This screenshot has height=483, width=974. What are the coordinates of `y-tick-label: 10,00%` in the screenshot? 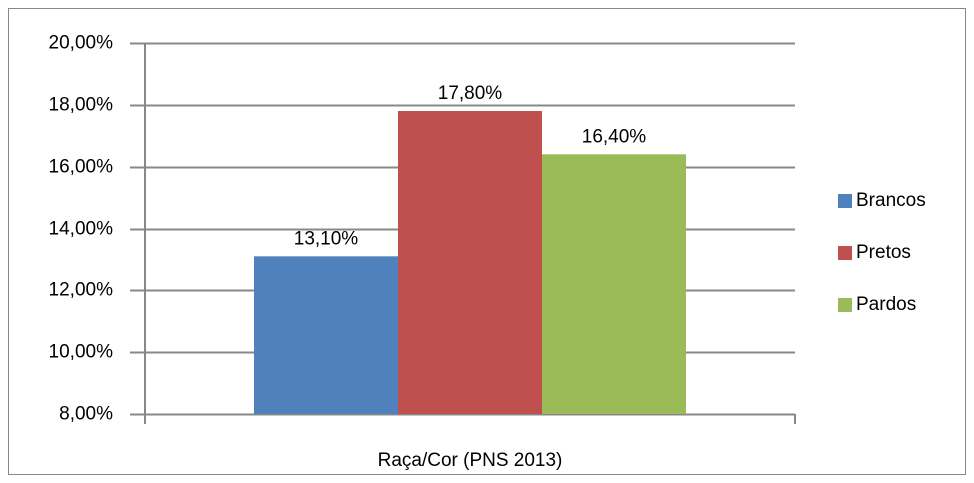 It's located at (81, 352).